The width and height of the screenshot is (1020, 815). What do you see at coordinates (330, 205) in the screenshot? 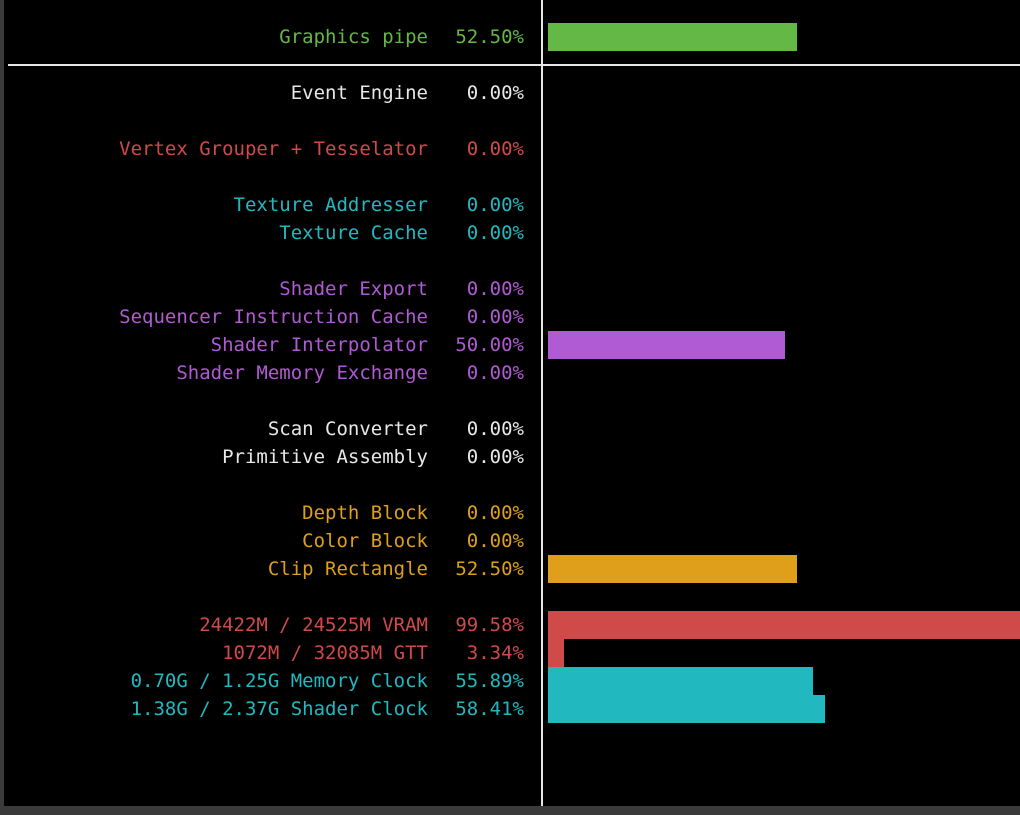
I see `metric-label: Texture Addresser` at bounding box center [330, 205].